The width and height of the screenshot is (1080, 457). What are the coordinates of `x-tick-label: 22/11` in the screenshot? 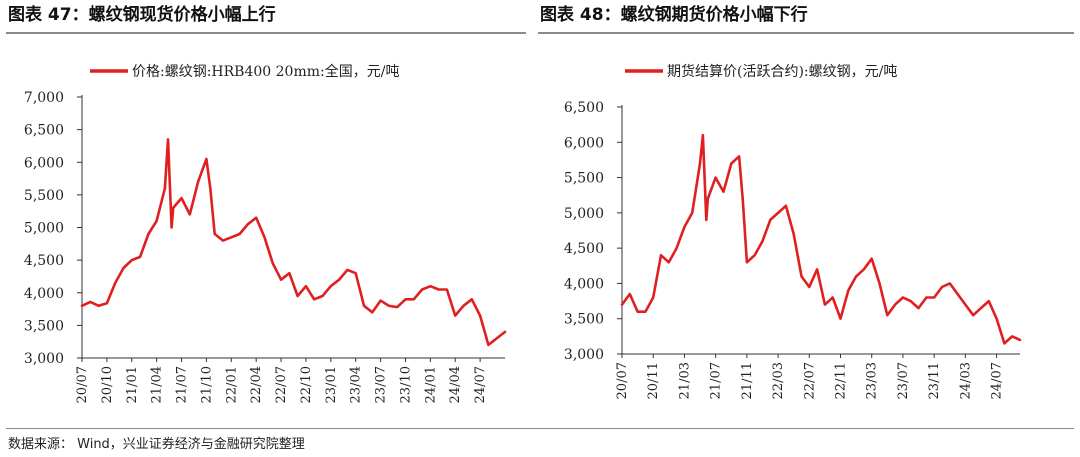 It's located at (841, 380).